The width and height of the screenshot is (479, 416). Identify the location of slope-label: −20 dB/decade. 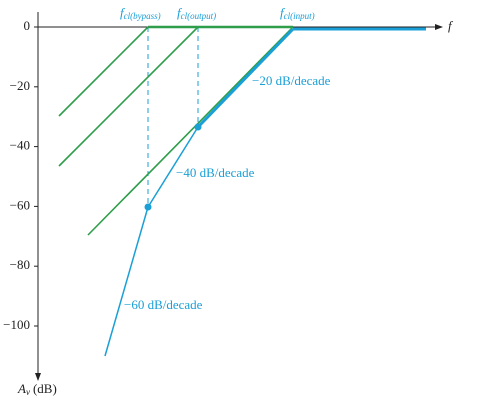
(291, 80).